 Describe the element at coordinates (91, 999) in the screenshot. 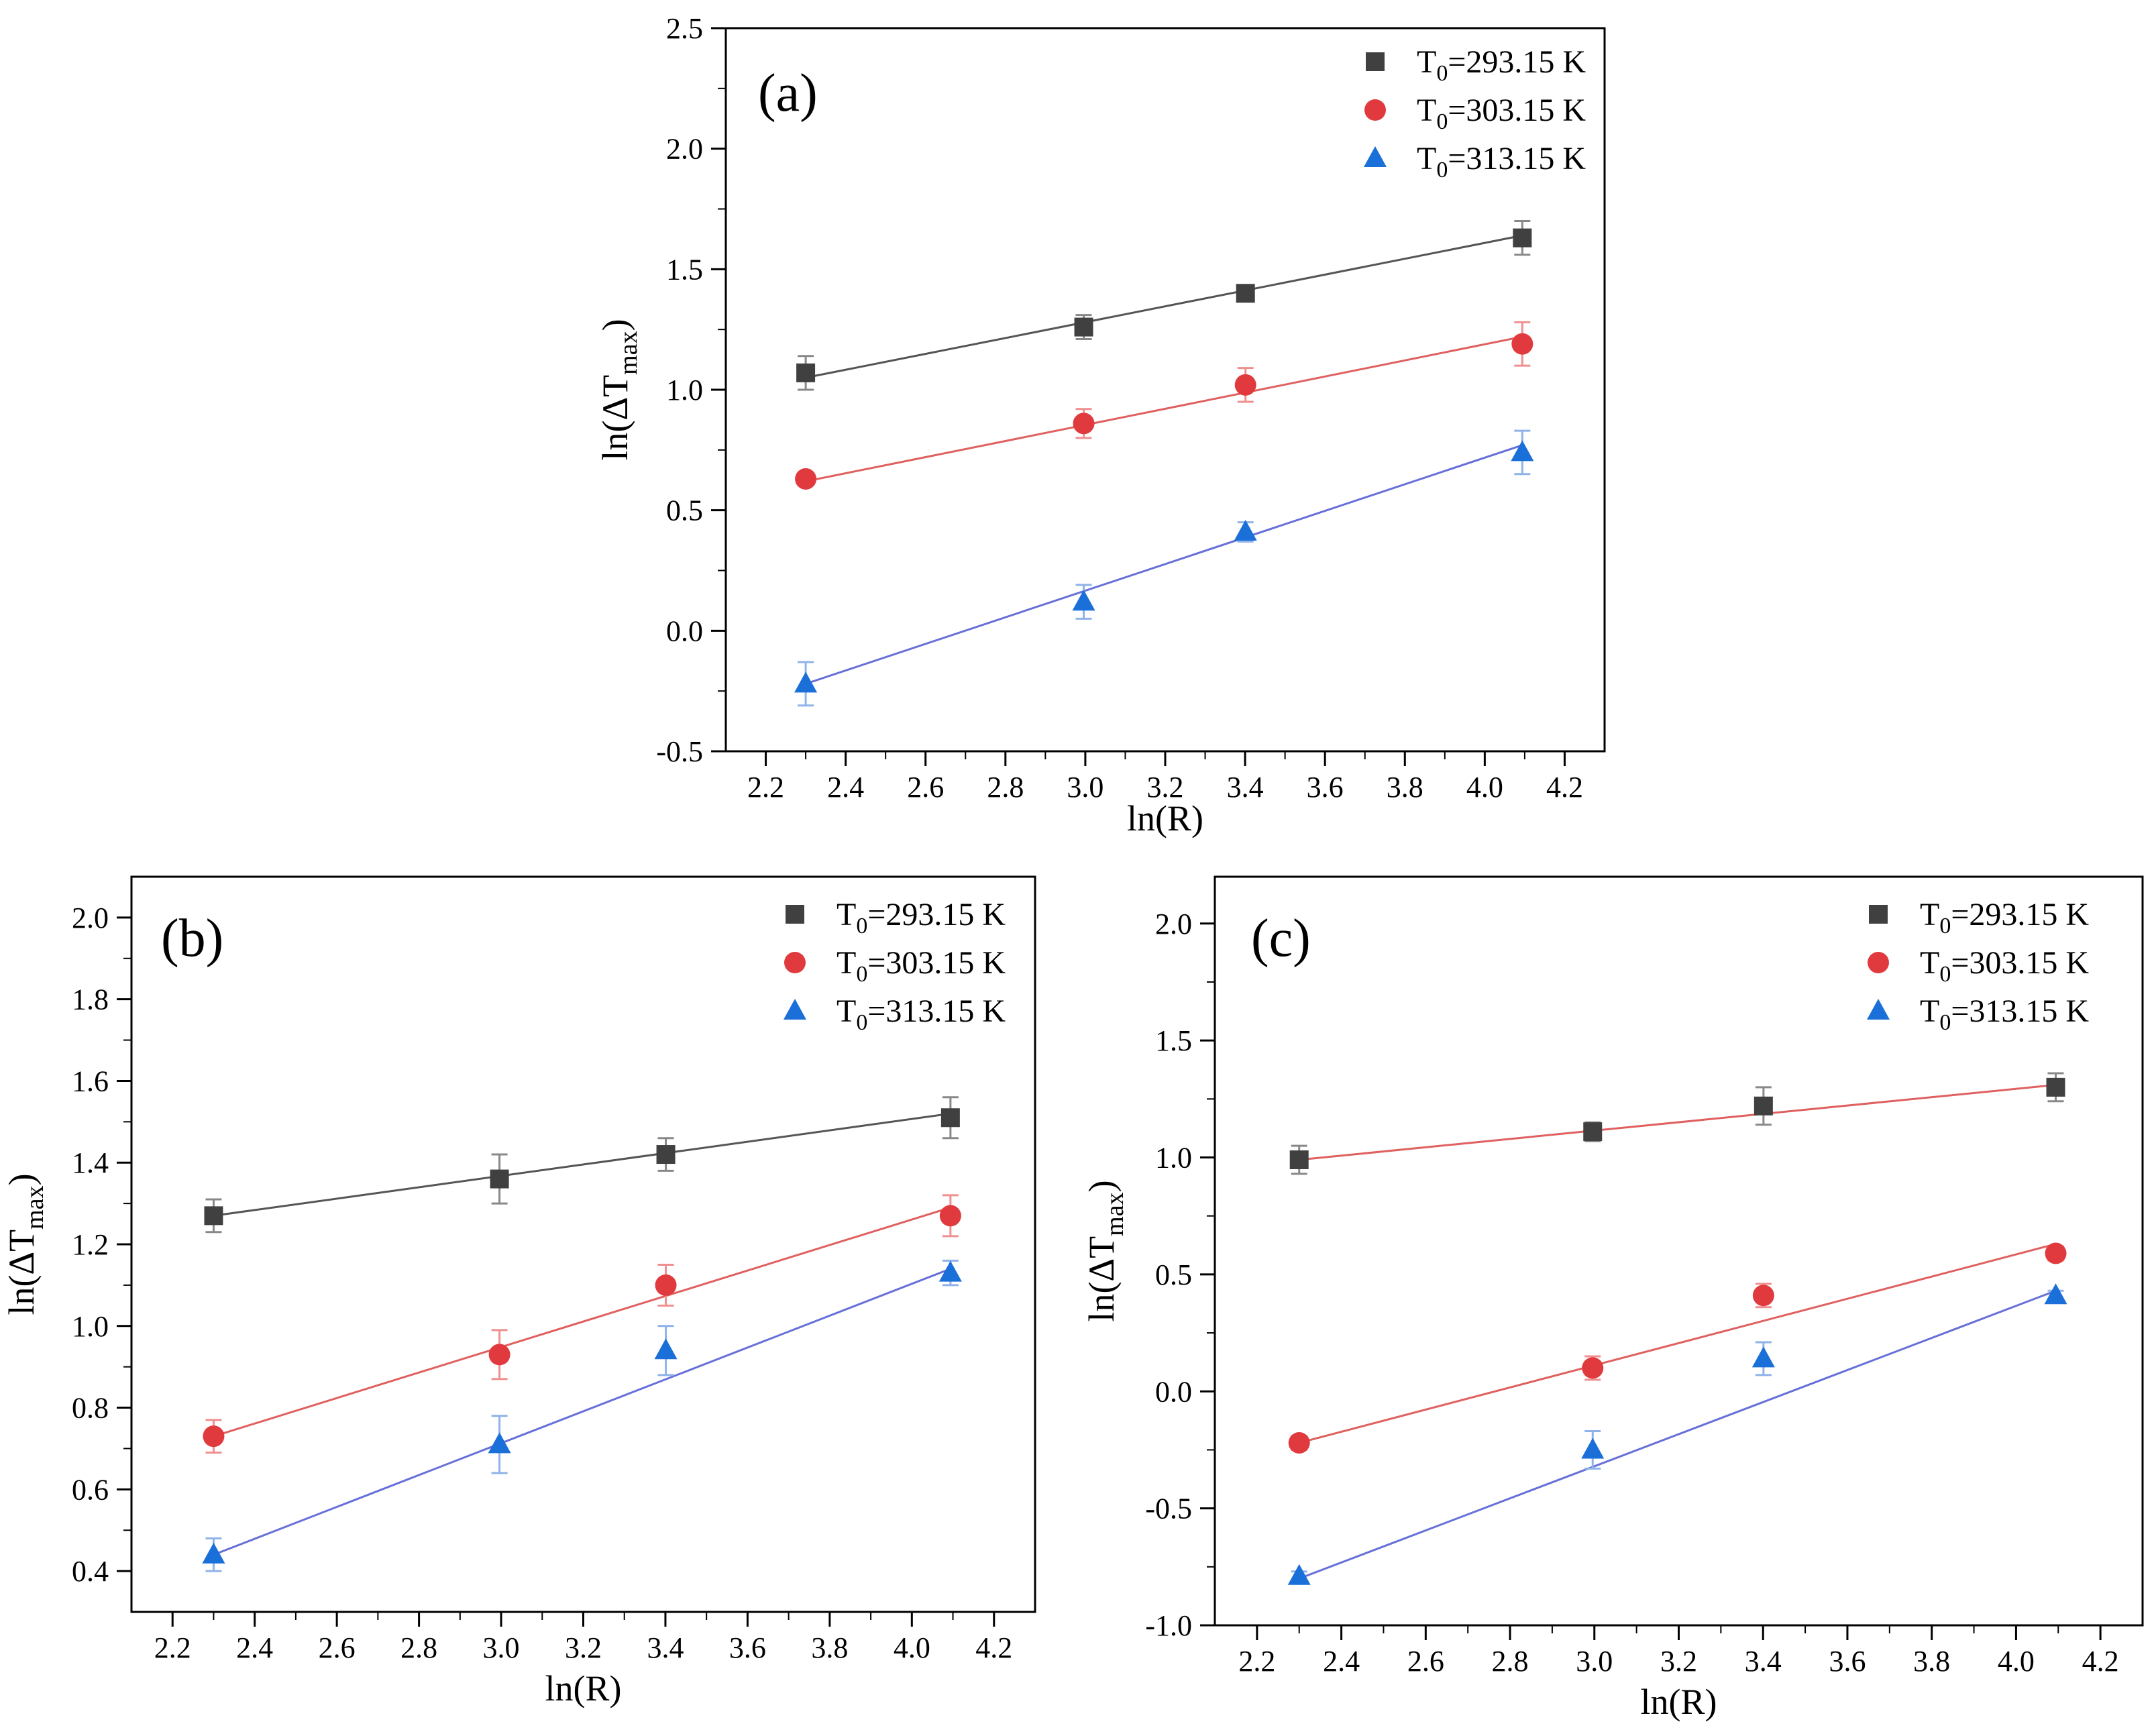

I see `y-tick-label: 1.8` at that location.